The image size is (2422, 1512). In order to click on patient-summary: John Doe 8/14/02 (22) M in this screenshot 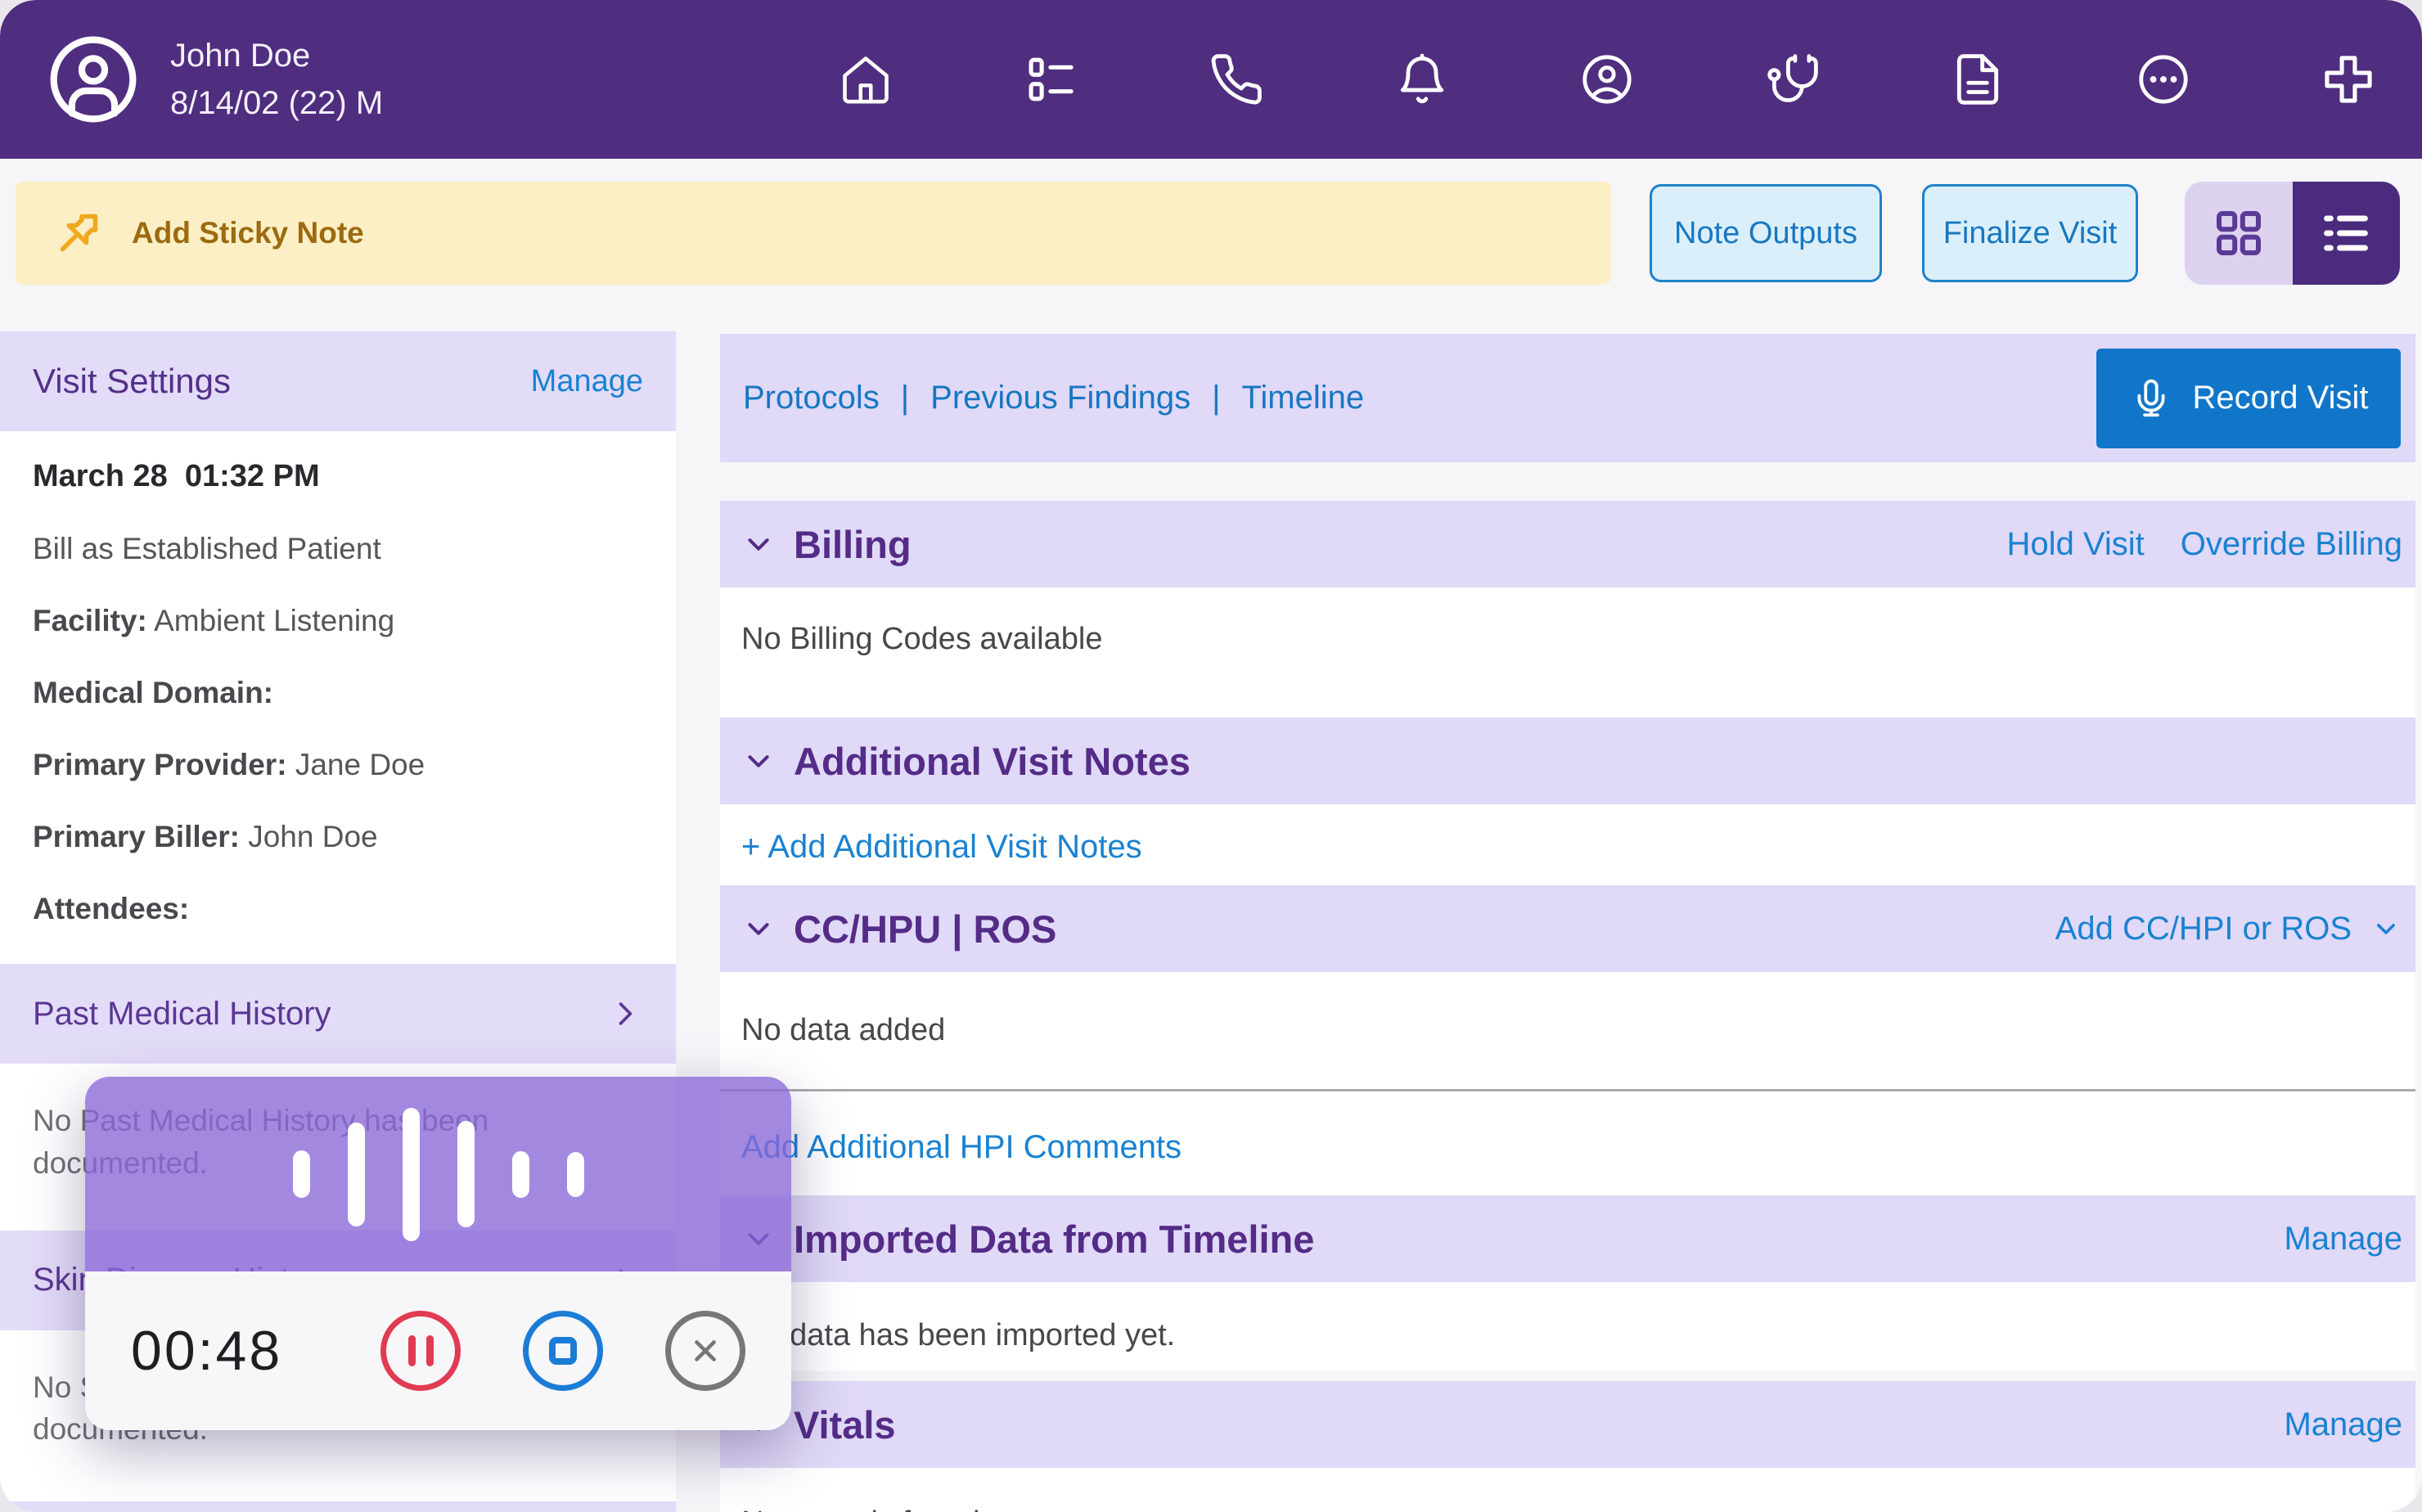, I will do `click(214, 80)`.